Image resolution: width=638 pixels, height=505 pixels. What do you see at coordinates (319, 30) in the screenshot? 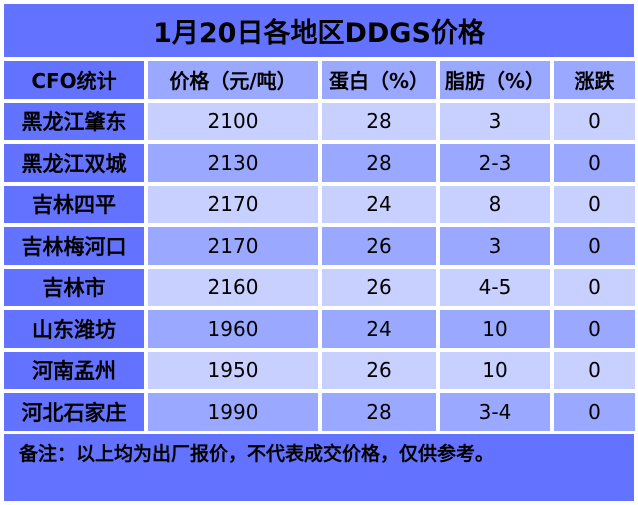
I see `table-title: 1月20日各地区DDGS价格` at bounding box center [319, 30].